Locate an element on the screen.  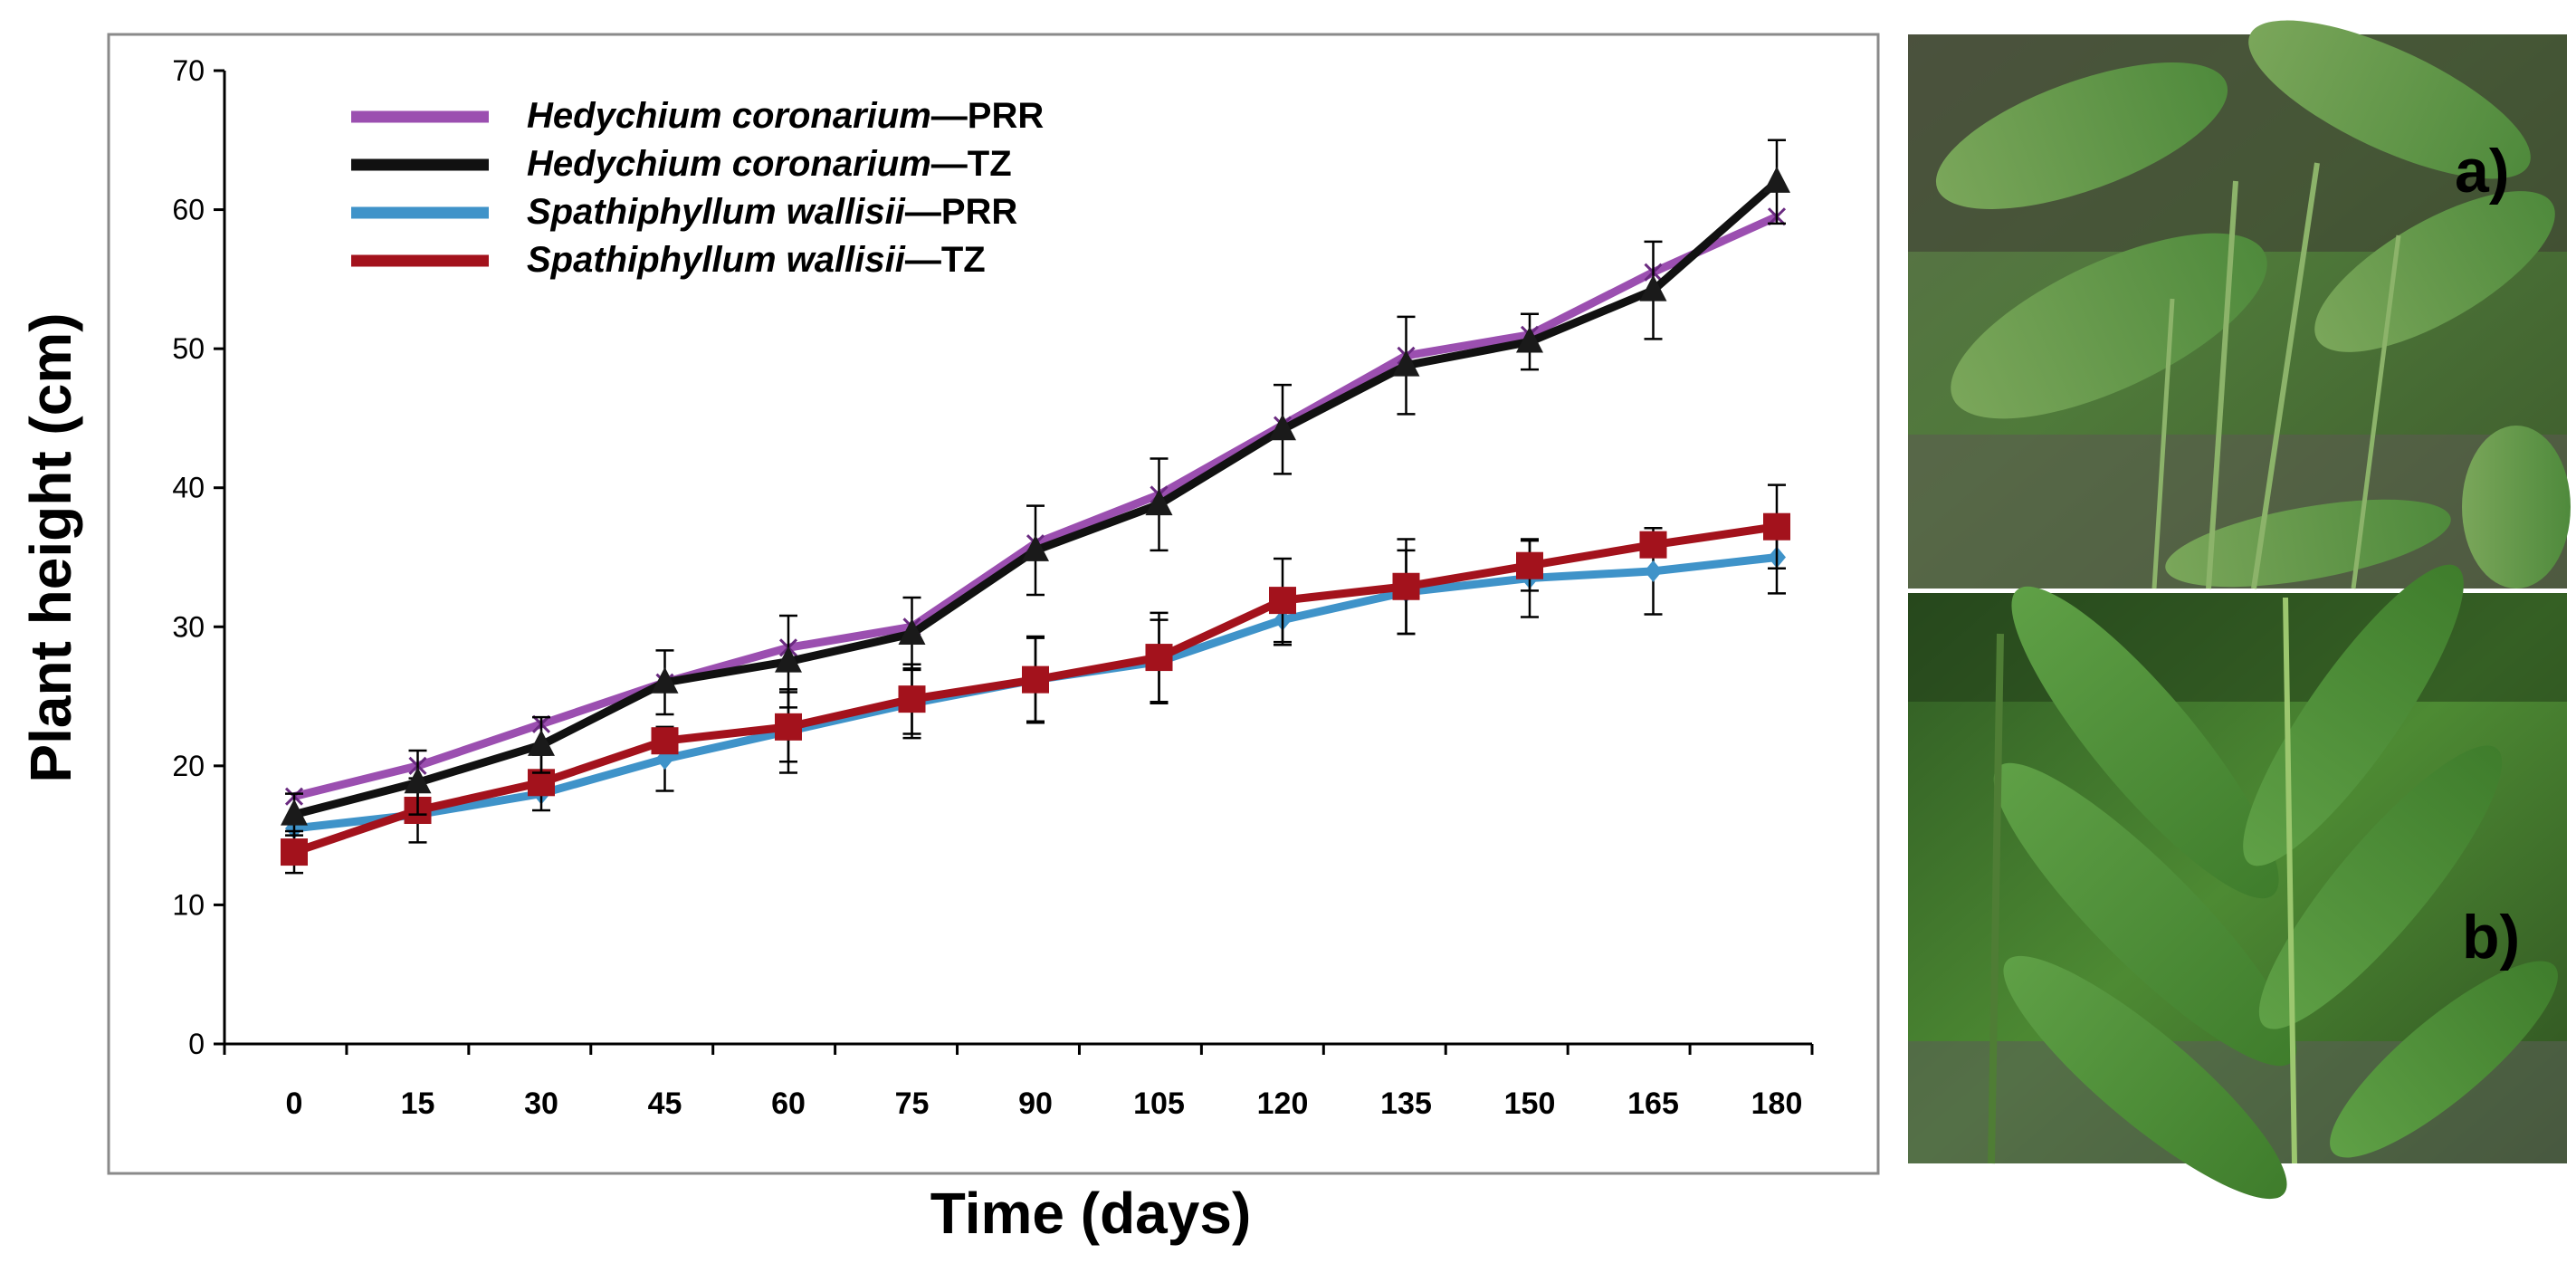
x-tick-label: 105 is located at coordinates (1159, 1103).